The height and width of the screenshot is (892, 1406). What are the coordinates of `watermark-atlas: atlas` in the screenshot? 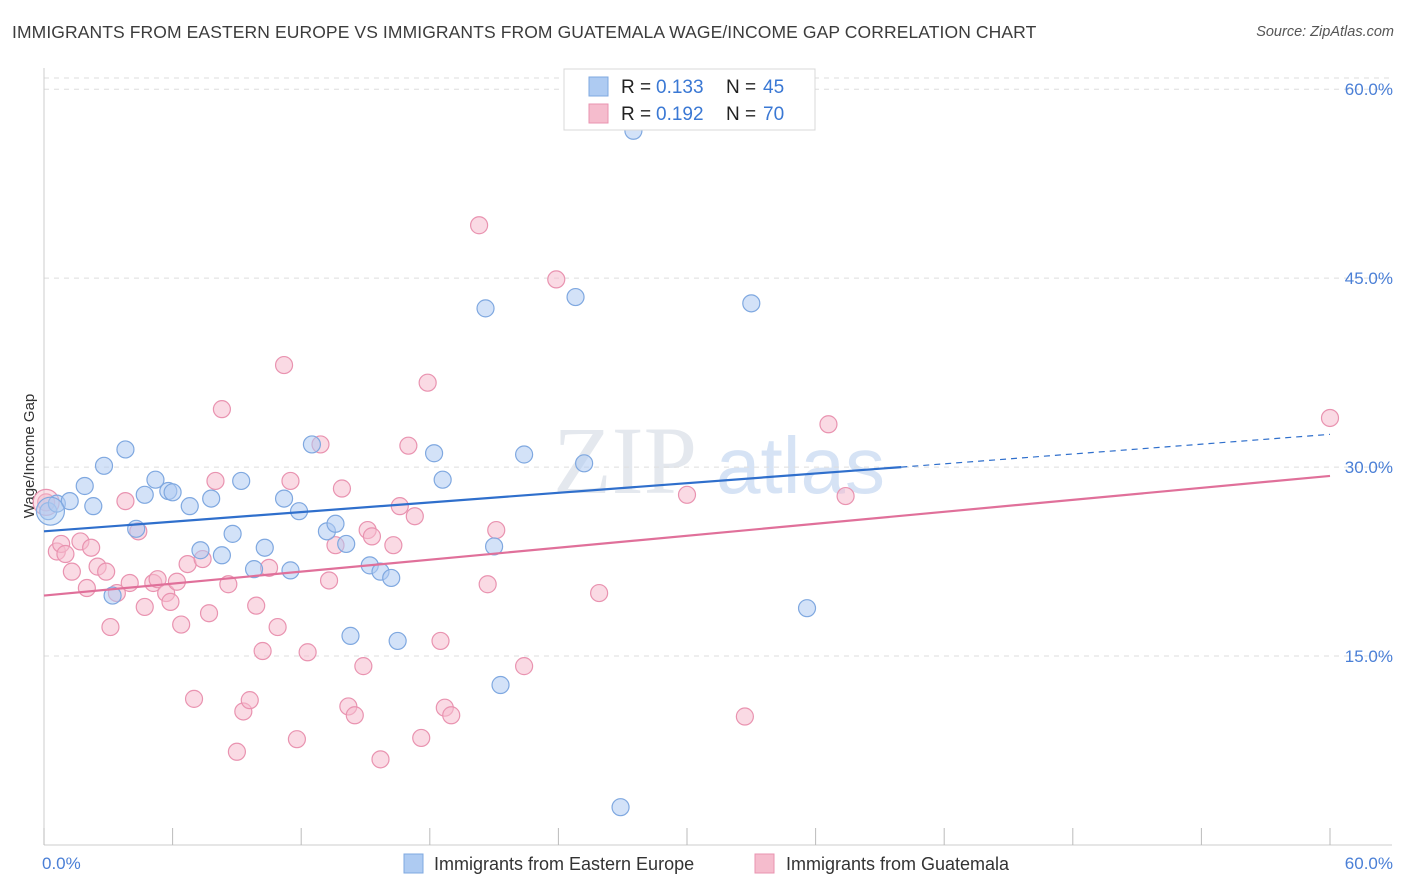 It's located at (800, 465).